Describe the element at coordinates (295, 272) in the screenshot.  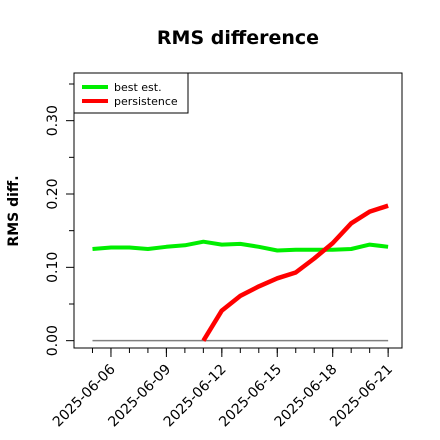
I see `series-line-persistence` at that location.